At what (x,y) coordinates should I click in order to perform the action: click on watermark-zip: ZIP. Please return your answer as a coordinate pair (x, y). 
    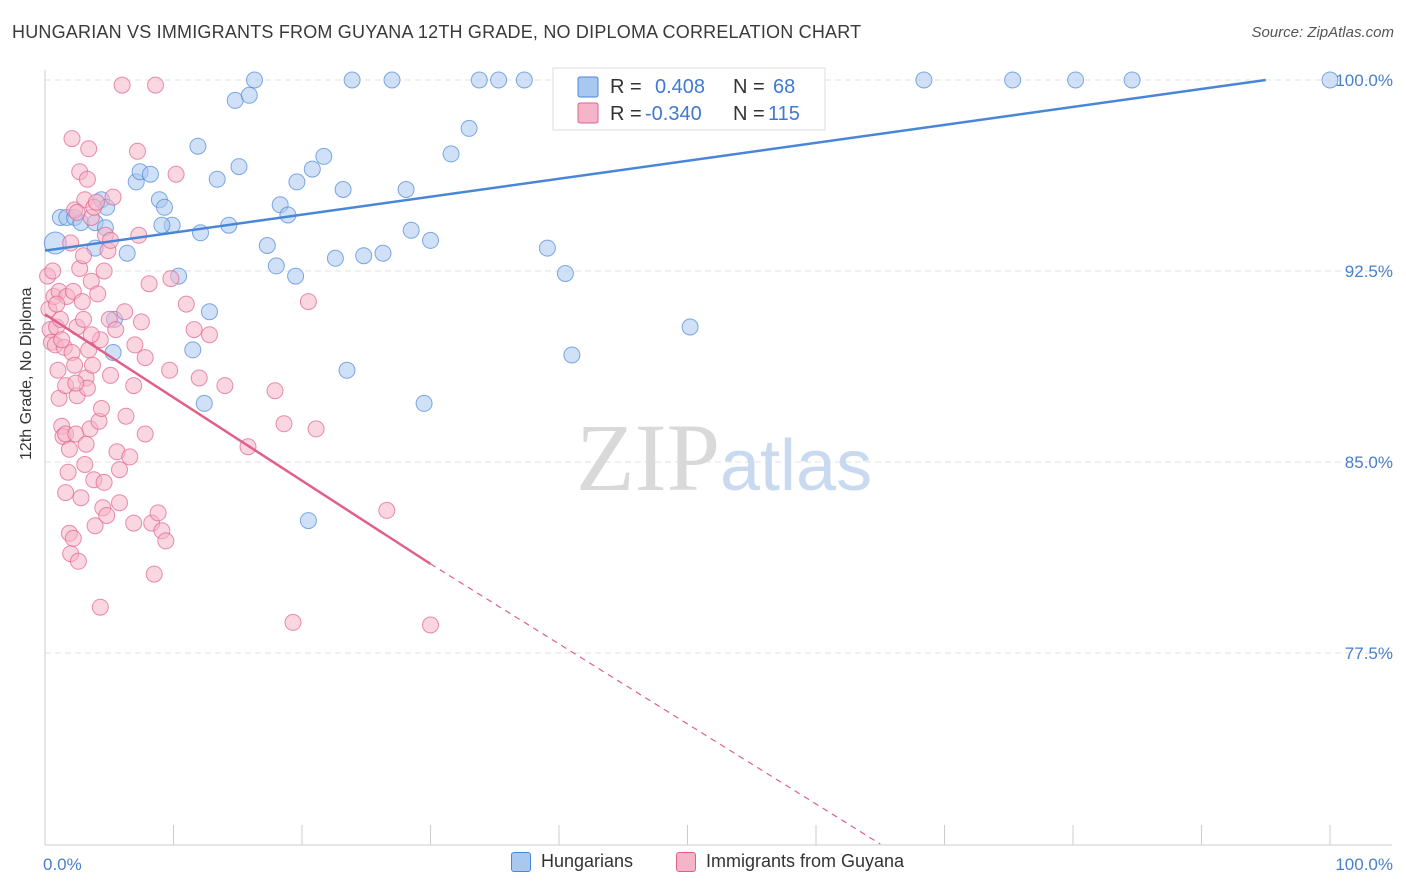
    Looking at the image, I should click on (648, 457).